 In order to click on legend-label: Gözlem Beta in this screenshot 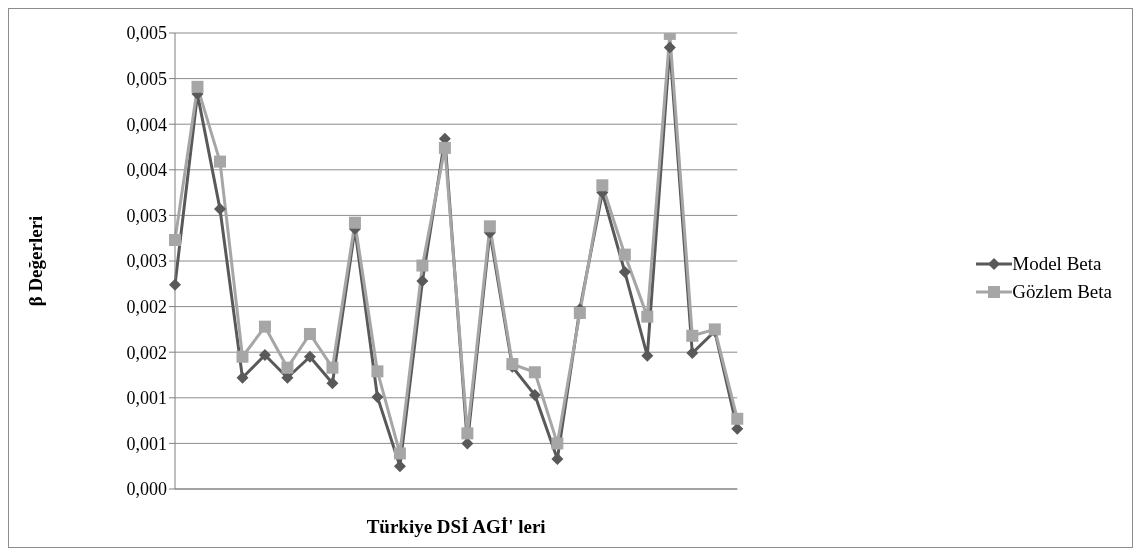, I will do `click(1062, 292)`.